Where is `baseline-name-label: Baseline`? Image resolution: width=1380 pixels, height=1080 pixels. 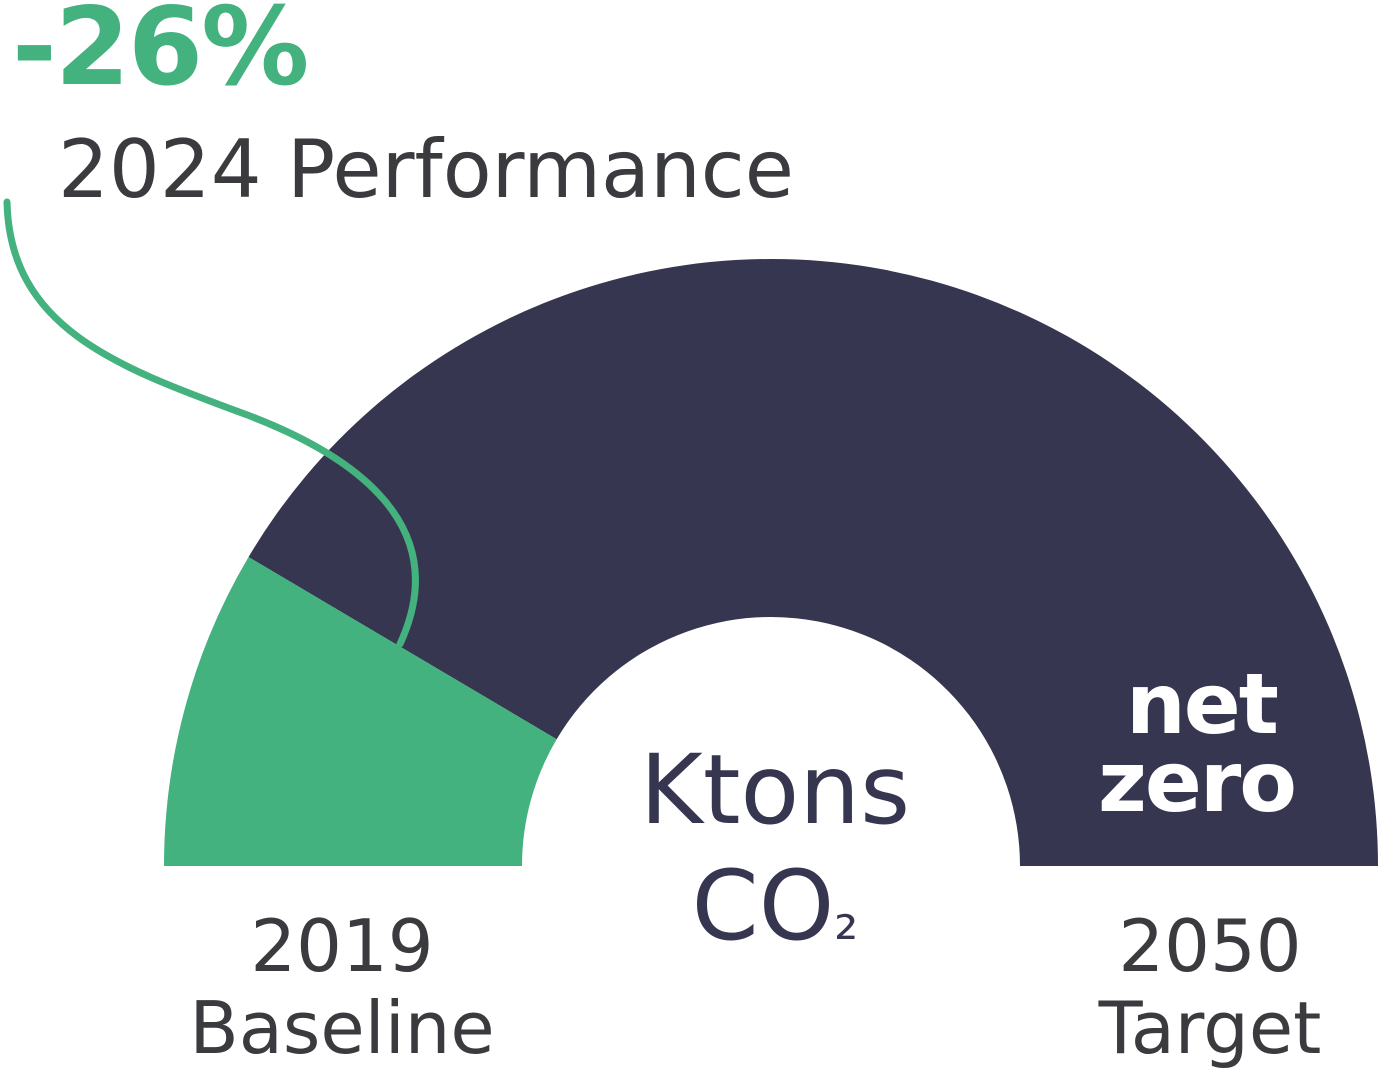
baseline-name-label: Baseline is located at coordinates (342, 1028).